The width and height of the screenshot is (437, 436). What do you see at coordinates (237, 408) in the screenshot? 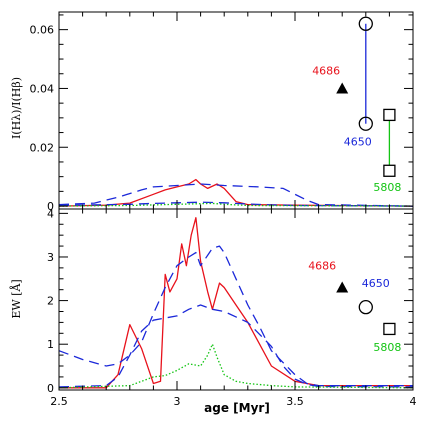
I see `x-axis-label: age [Myr]` at bounding box center [237, 408].